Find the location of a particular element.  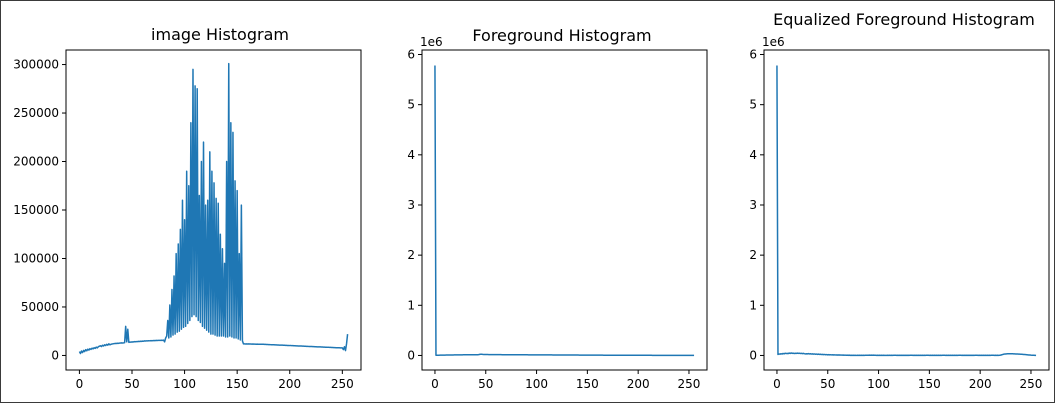

y-tick-label: 50000 is located at coordinates (40, 307).